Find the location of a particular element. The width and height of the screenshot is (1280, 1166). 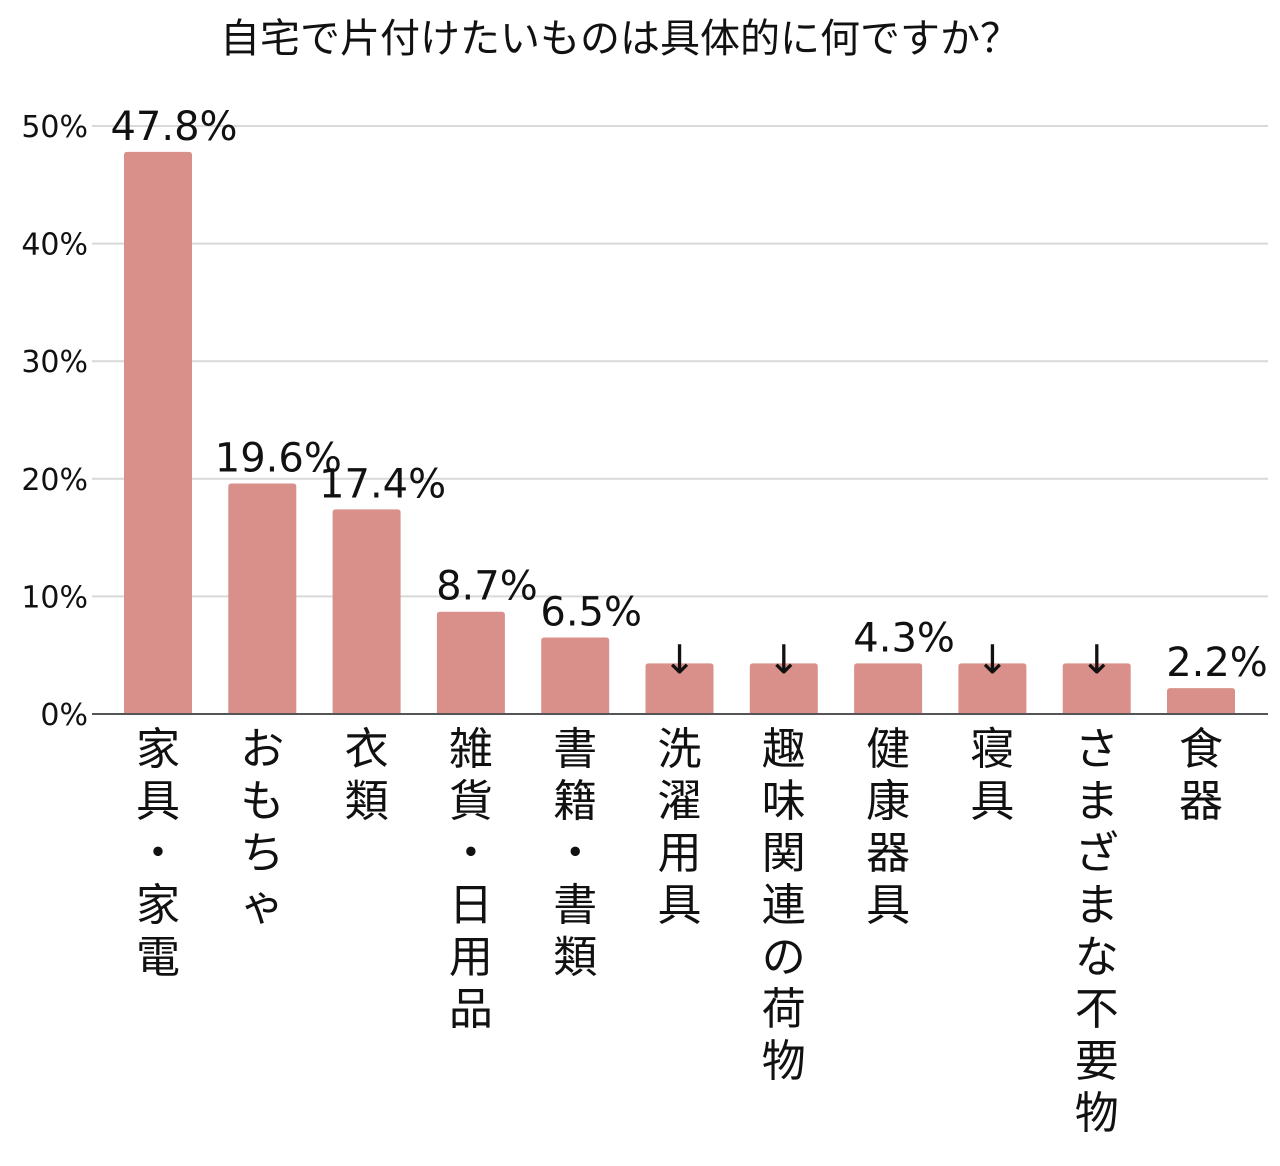

category-label: 衣類 is located at coordinates (367, 775).